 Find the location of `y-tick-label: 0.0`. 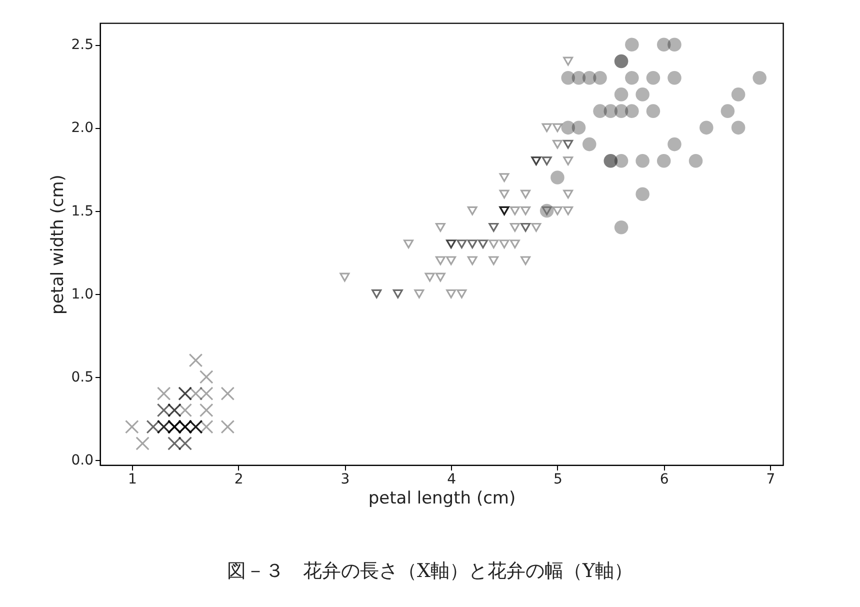

y-tick-label: 0.0 is located at coordinates (82, 460).